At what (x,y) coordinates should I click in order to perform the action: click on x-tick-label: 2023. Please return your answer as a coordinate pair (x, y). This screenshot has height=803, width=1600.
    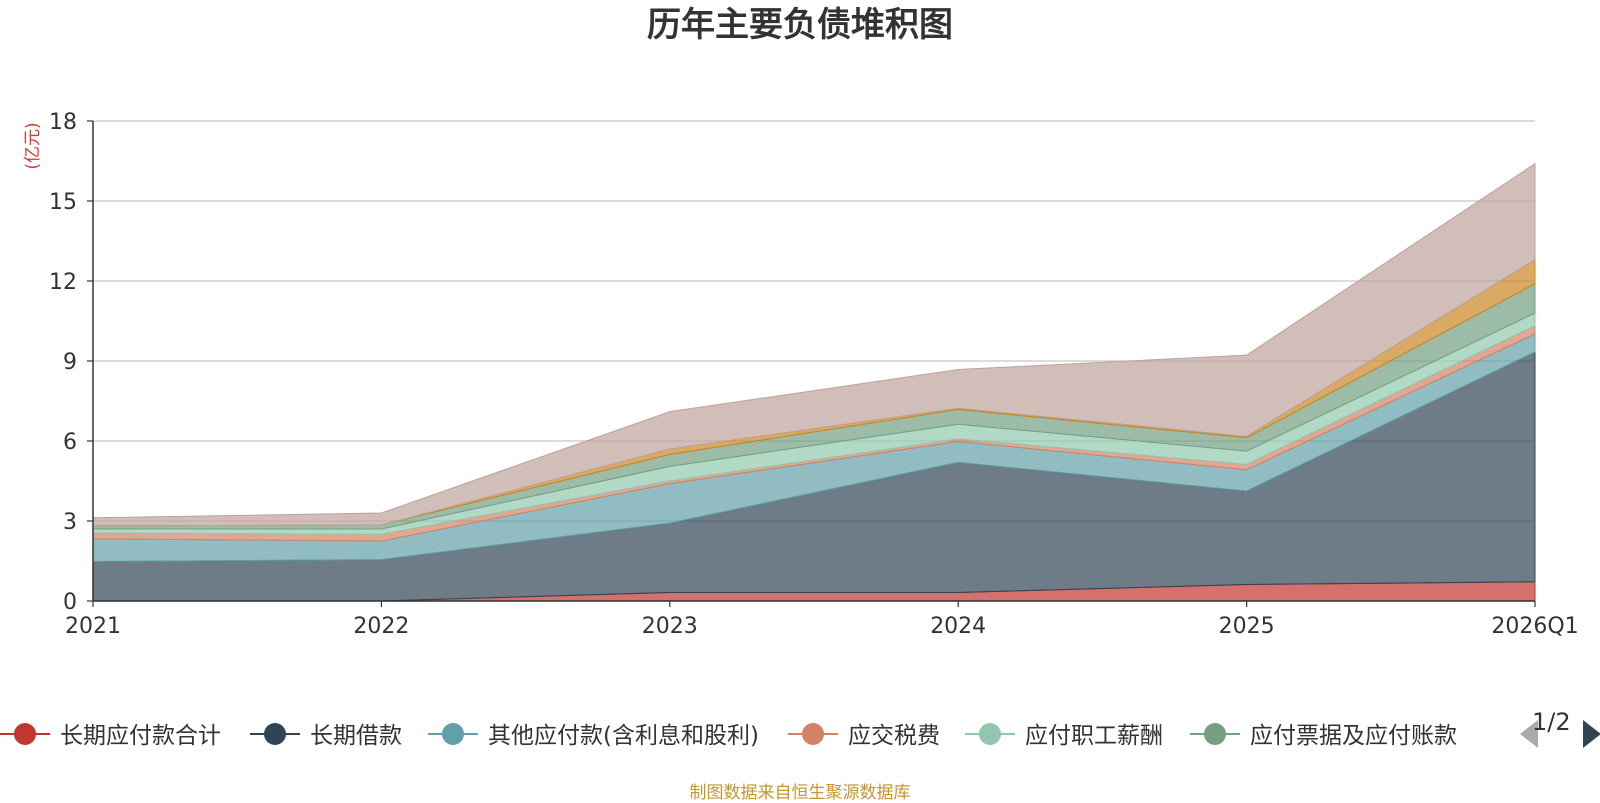
    Looking at the image, I should click on (670, 626).